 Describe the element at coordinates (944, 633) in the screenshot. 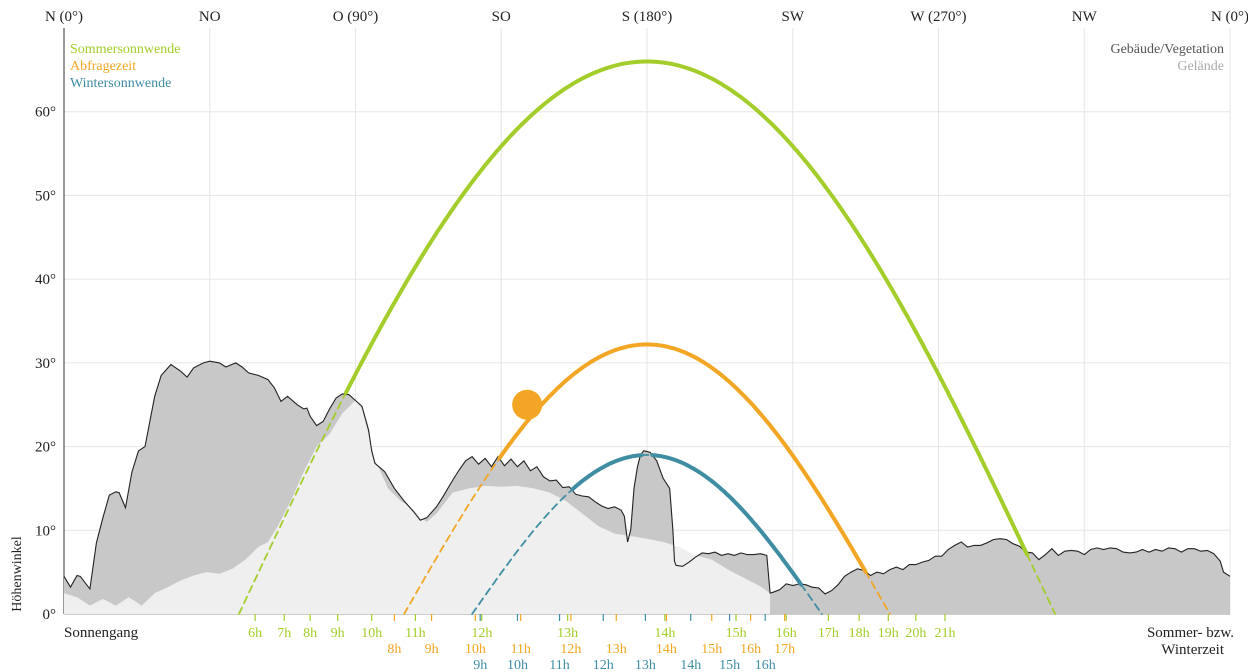

I see `summer-hour-label: 21h` at that location.